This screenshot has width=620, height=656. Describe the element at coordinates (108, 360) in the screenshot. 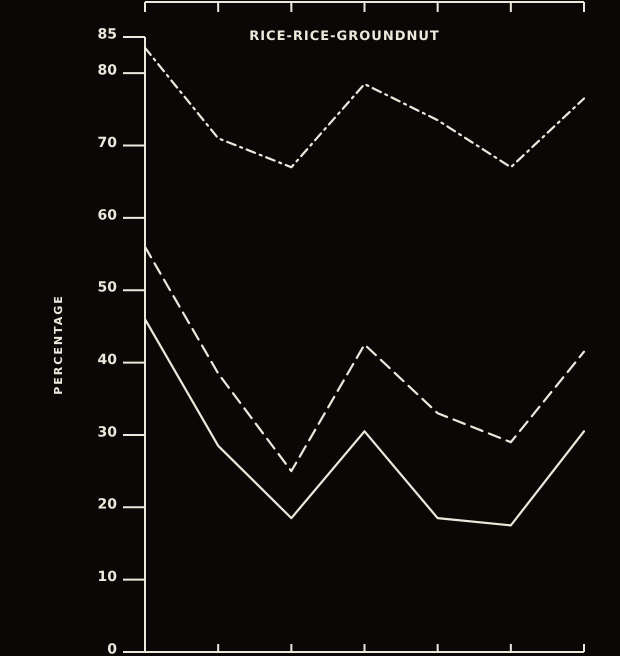

I see `y-tick-label: 40` at that location.